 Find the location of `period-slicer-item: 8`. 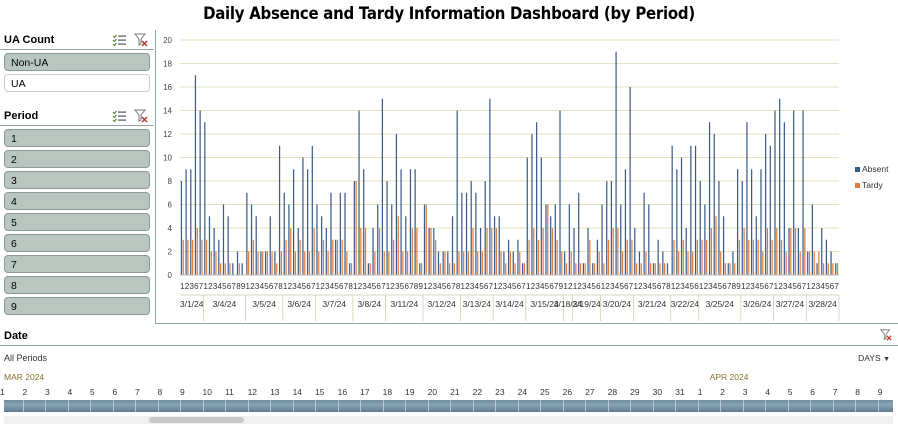

period-slicer-item: 8 is located at coordinates (77, 285).